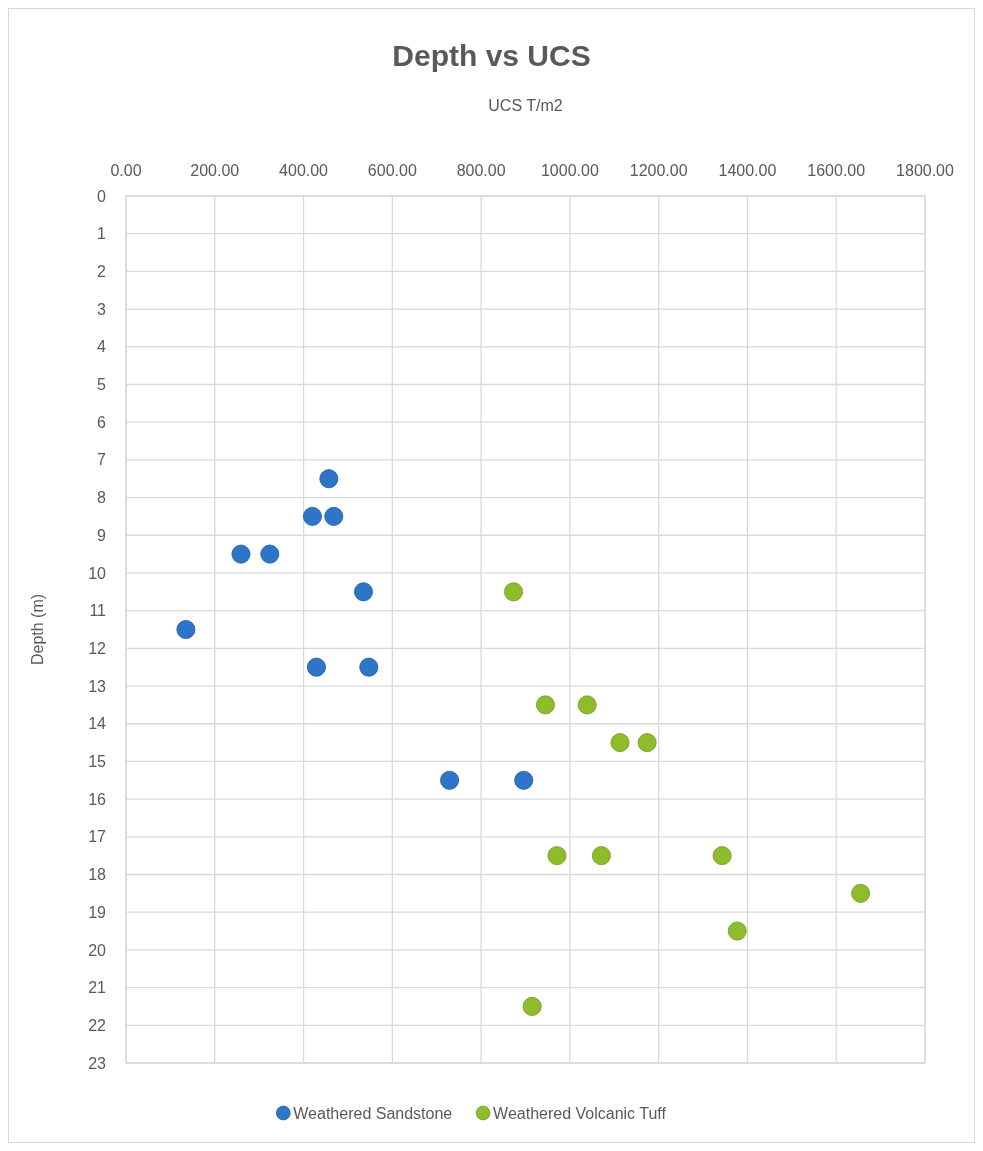 The width and height of the screenshot is (983, 1151). Describe the element at coordinates (102, 385) in the screenshot. I see `y-tick-label: 5` at that location.